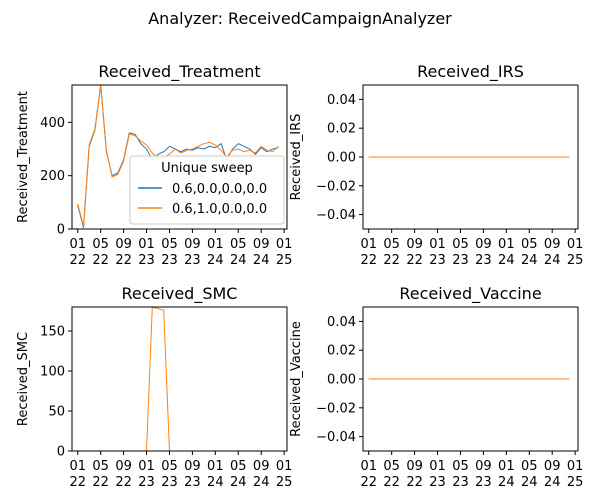 This screenshot has height=504, width=600. What do you see at coordinates (391, 244) in the screenshot?
I see `x-tick-label-top-1-1: 05` at bounding box center [391, 244].